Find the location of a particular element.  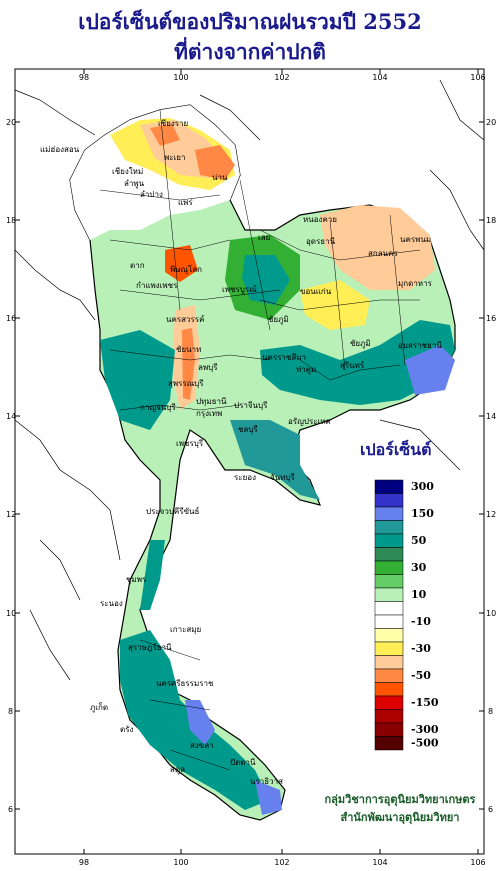

place-name-surin: สุรินทร์ is located at coordinates (352, 365).